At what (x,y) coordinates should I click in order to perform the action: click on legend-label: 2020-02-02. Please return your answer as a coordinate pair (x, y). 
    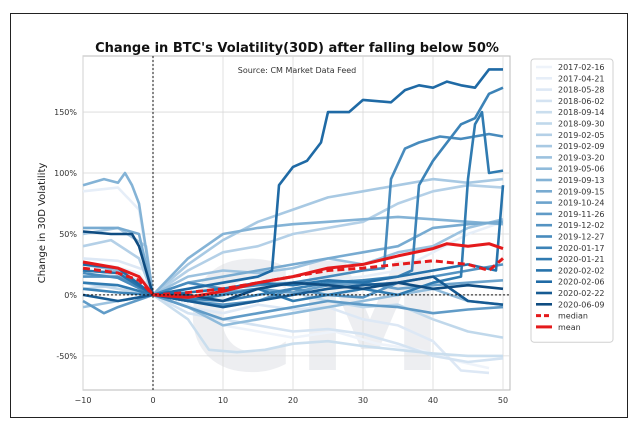
    Looking at the image, I should click on (581, 270).